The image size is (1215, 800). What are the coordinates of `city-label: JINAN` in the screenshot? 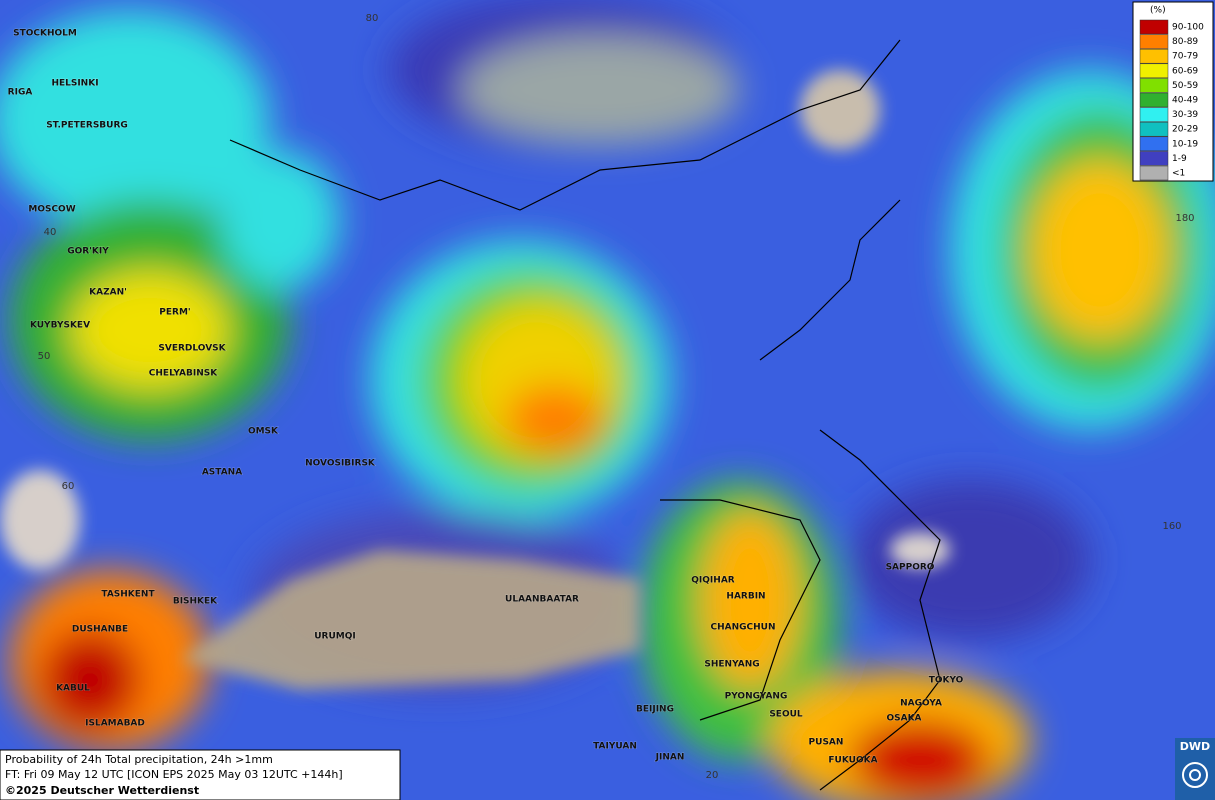 It's located at (670, 758).